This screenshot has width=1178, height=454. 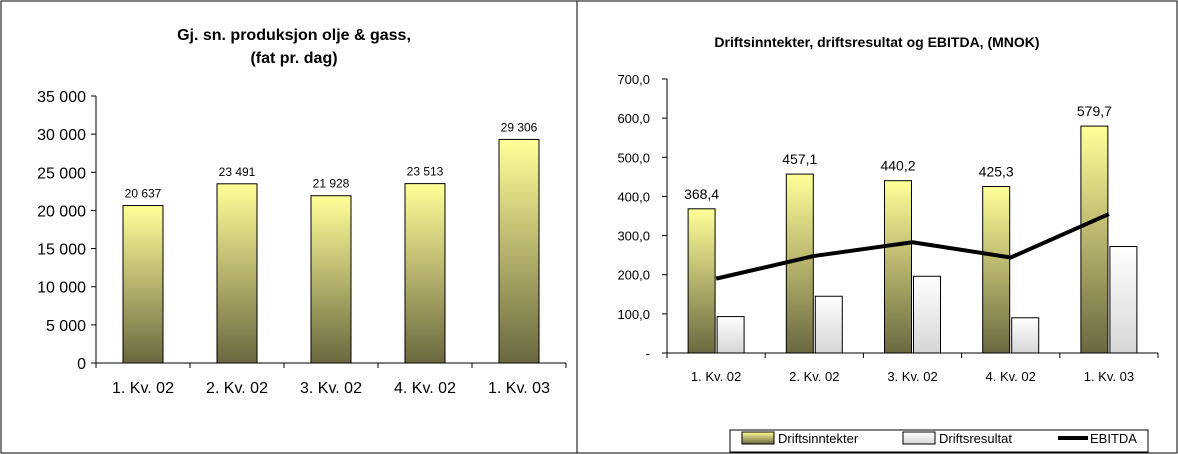 What do you see at coordinates (633, 314) in the screenshot?
I see `y-tick-label: 100,0` at bounding box center [633, 314].